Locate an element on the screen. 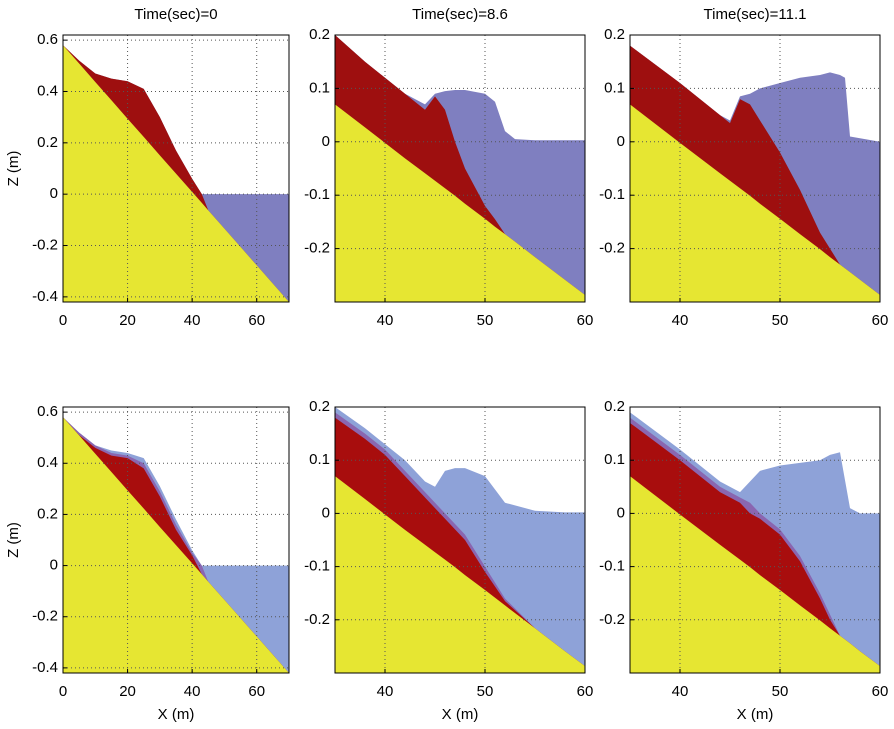  panel-title: Time(sec)=8.6 is located at coordinates (460, 14).